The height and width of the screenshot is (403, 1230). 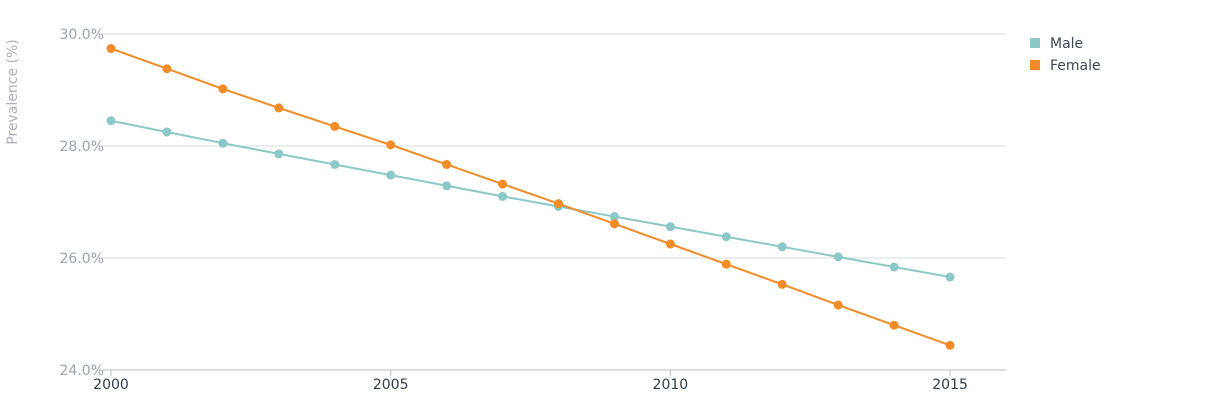 What do you see at coordinates (671, 385) in the screenshot?
I see `x-tick-label: 2010` at bounding box center [671, 385].